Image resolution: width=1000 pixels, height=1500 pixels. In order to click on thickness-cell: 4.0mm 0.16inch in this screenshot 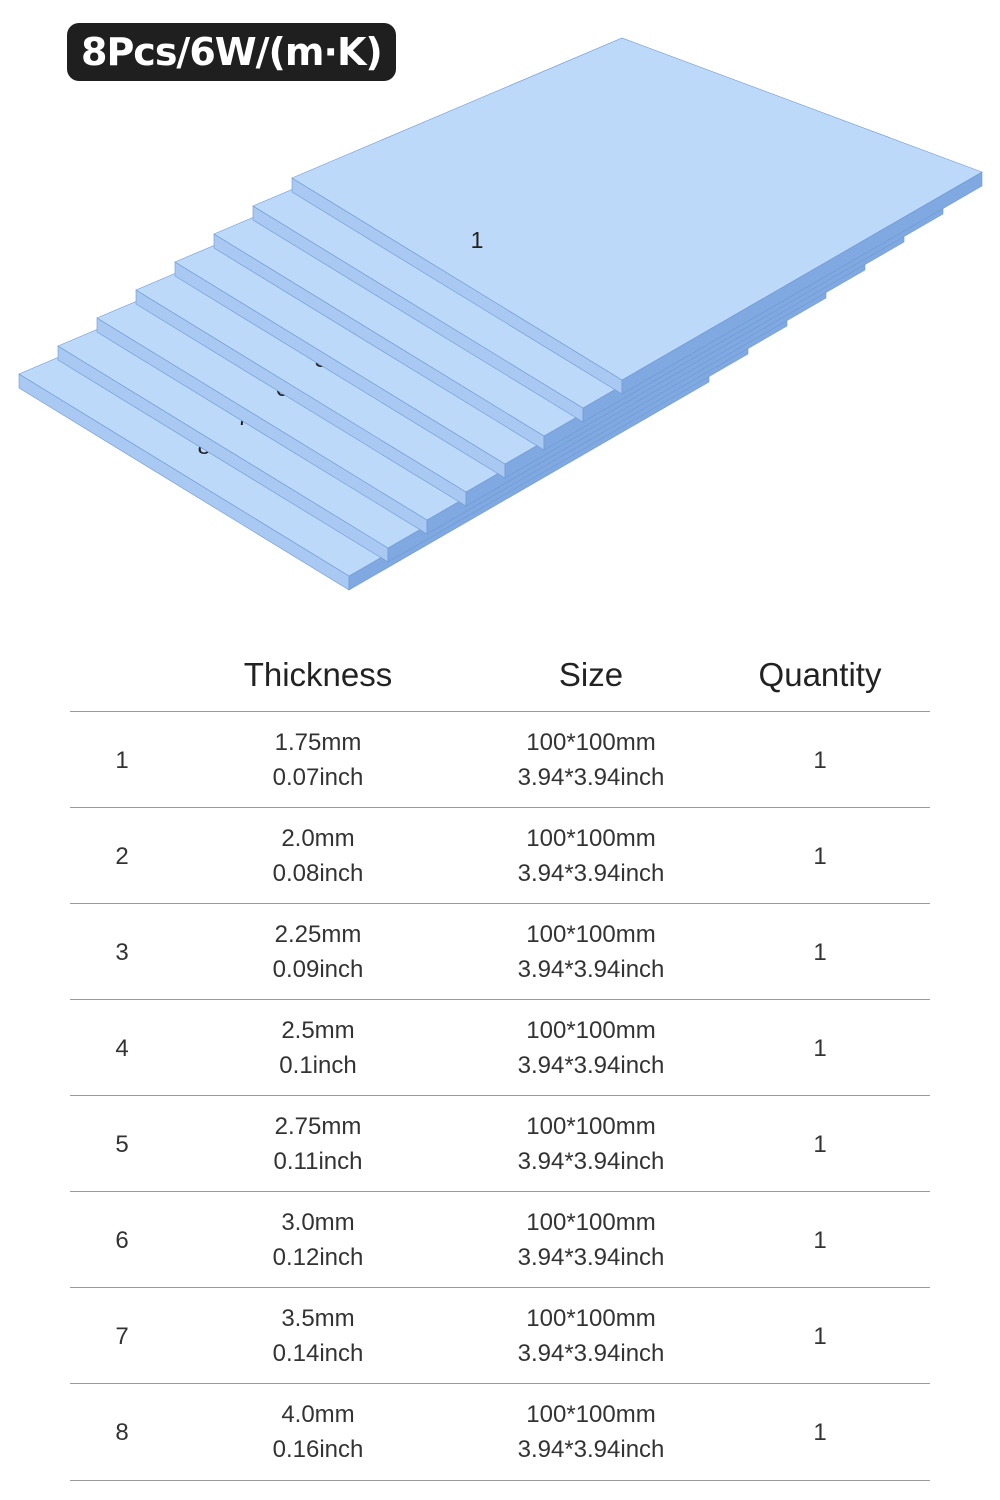, I will do `click(318, 1432)`.